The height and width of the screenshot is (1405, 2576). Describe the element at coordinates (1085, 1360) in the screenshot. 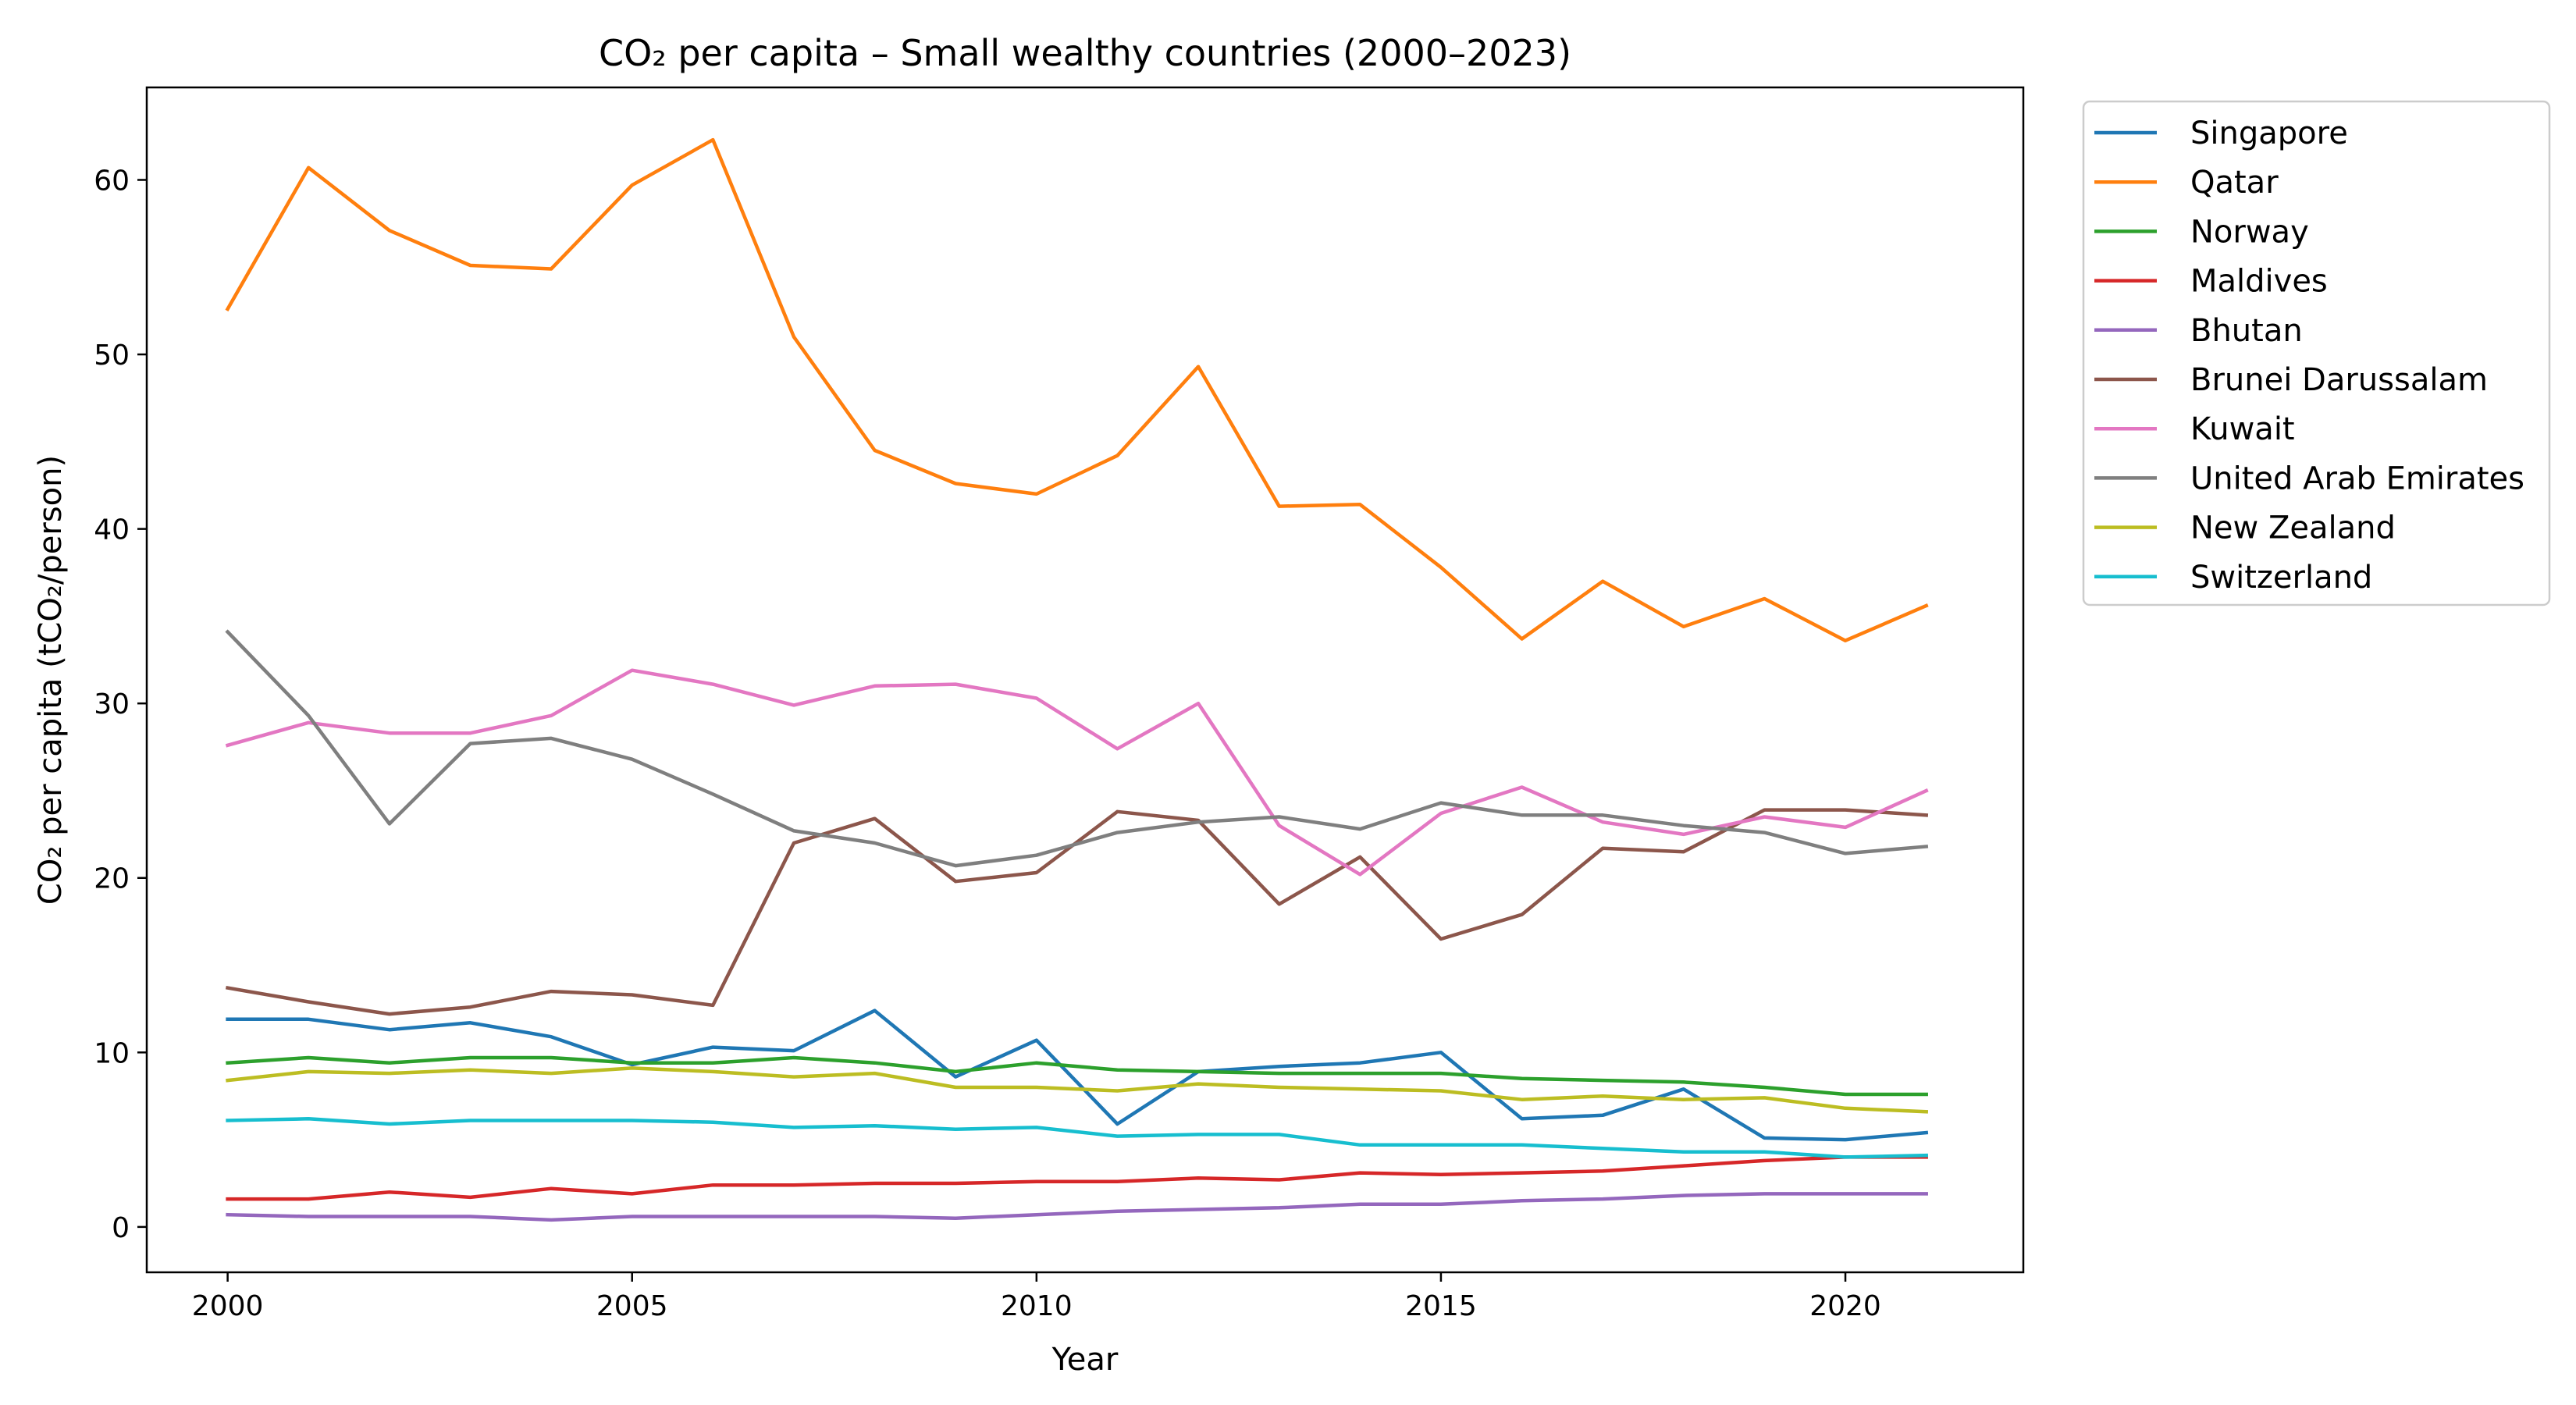

I see `x-axis-title: Year` at that location.